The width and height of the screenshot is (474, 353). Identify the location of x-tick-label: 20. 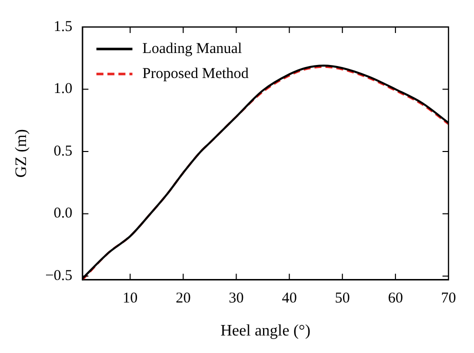
(183, 298).